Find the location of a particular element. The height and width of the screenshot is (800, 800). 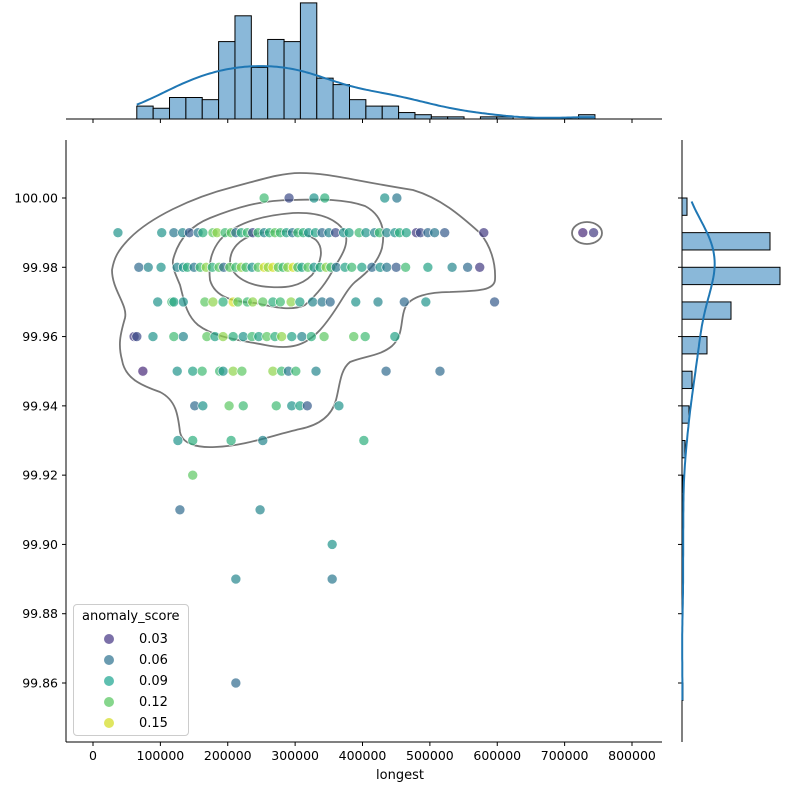

y-tick-label: 99.88 is located at coordinates (40, 613).